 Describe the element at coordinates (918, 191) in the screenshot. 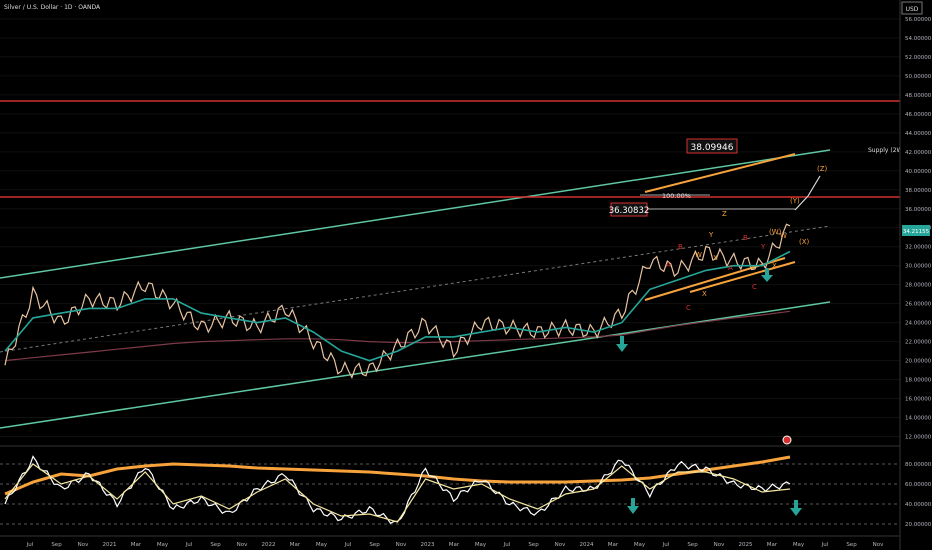

I see `price-tick-label: 38.00000` at that location.